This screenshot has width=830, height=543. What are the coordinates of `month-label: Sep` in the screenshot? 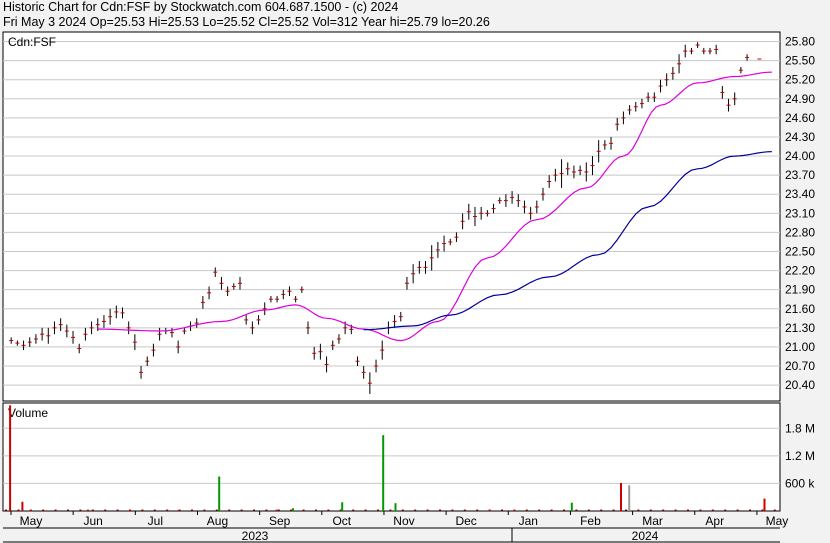 It's located at (280, 521).